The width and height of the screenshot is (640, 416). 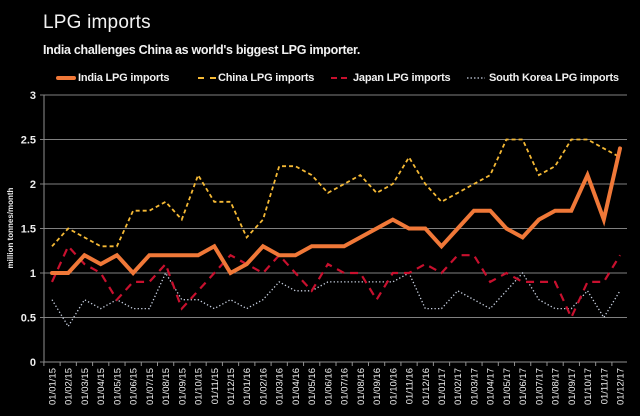 What do you see at coordinates (556, 386) in the screenshot?
I see `x-tick-label: 01/08/17` at bounding box center [556, 386].